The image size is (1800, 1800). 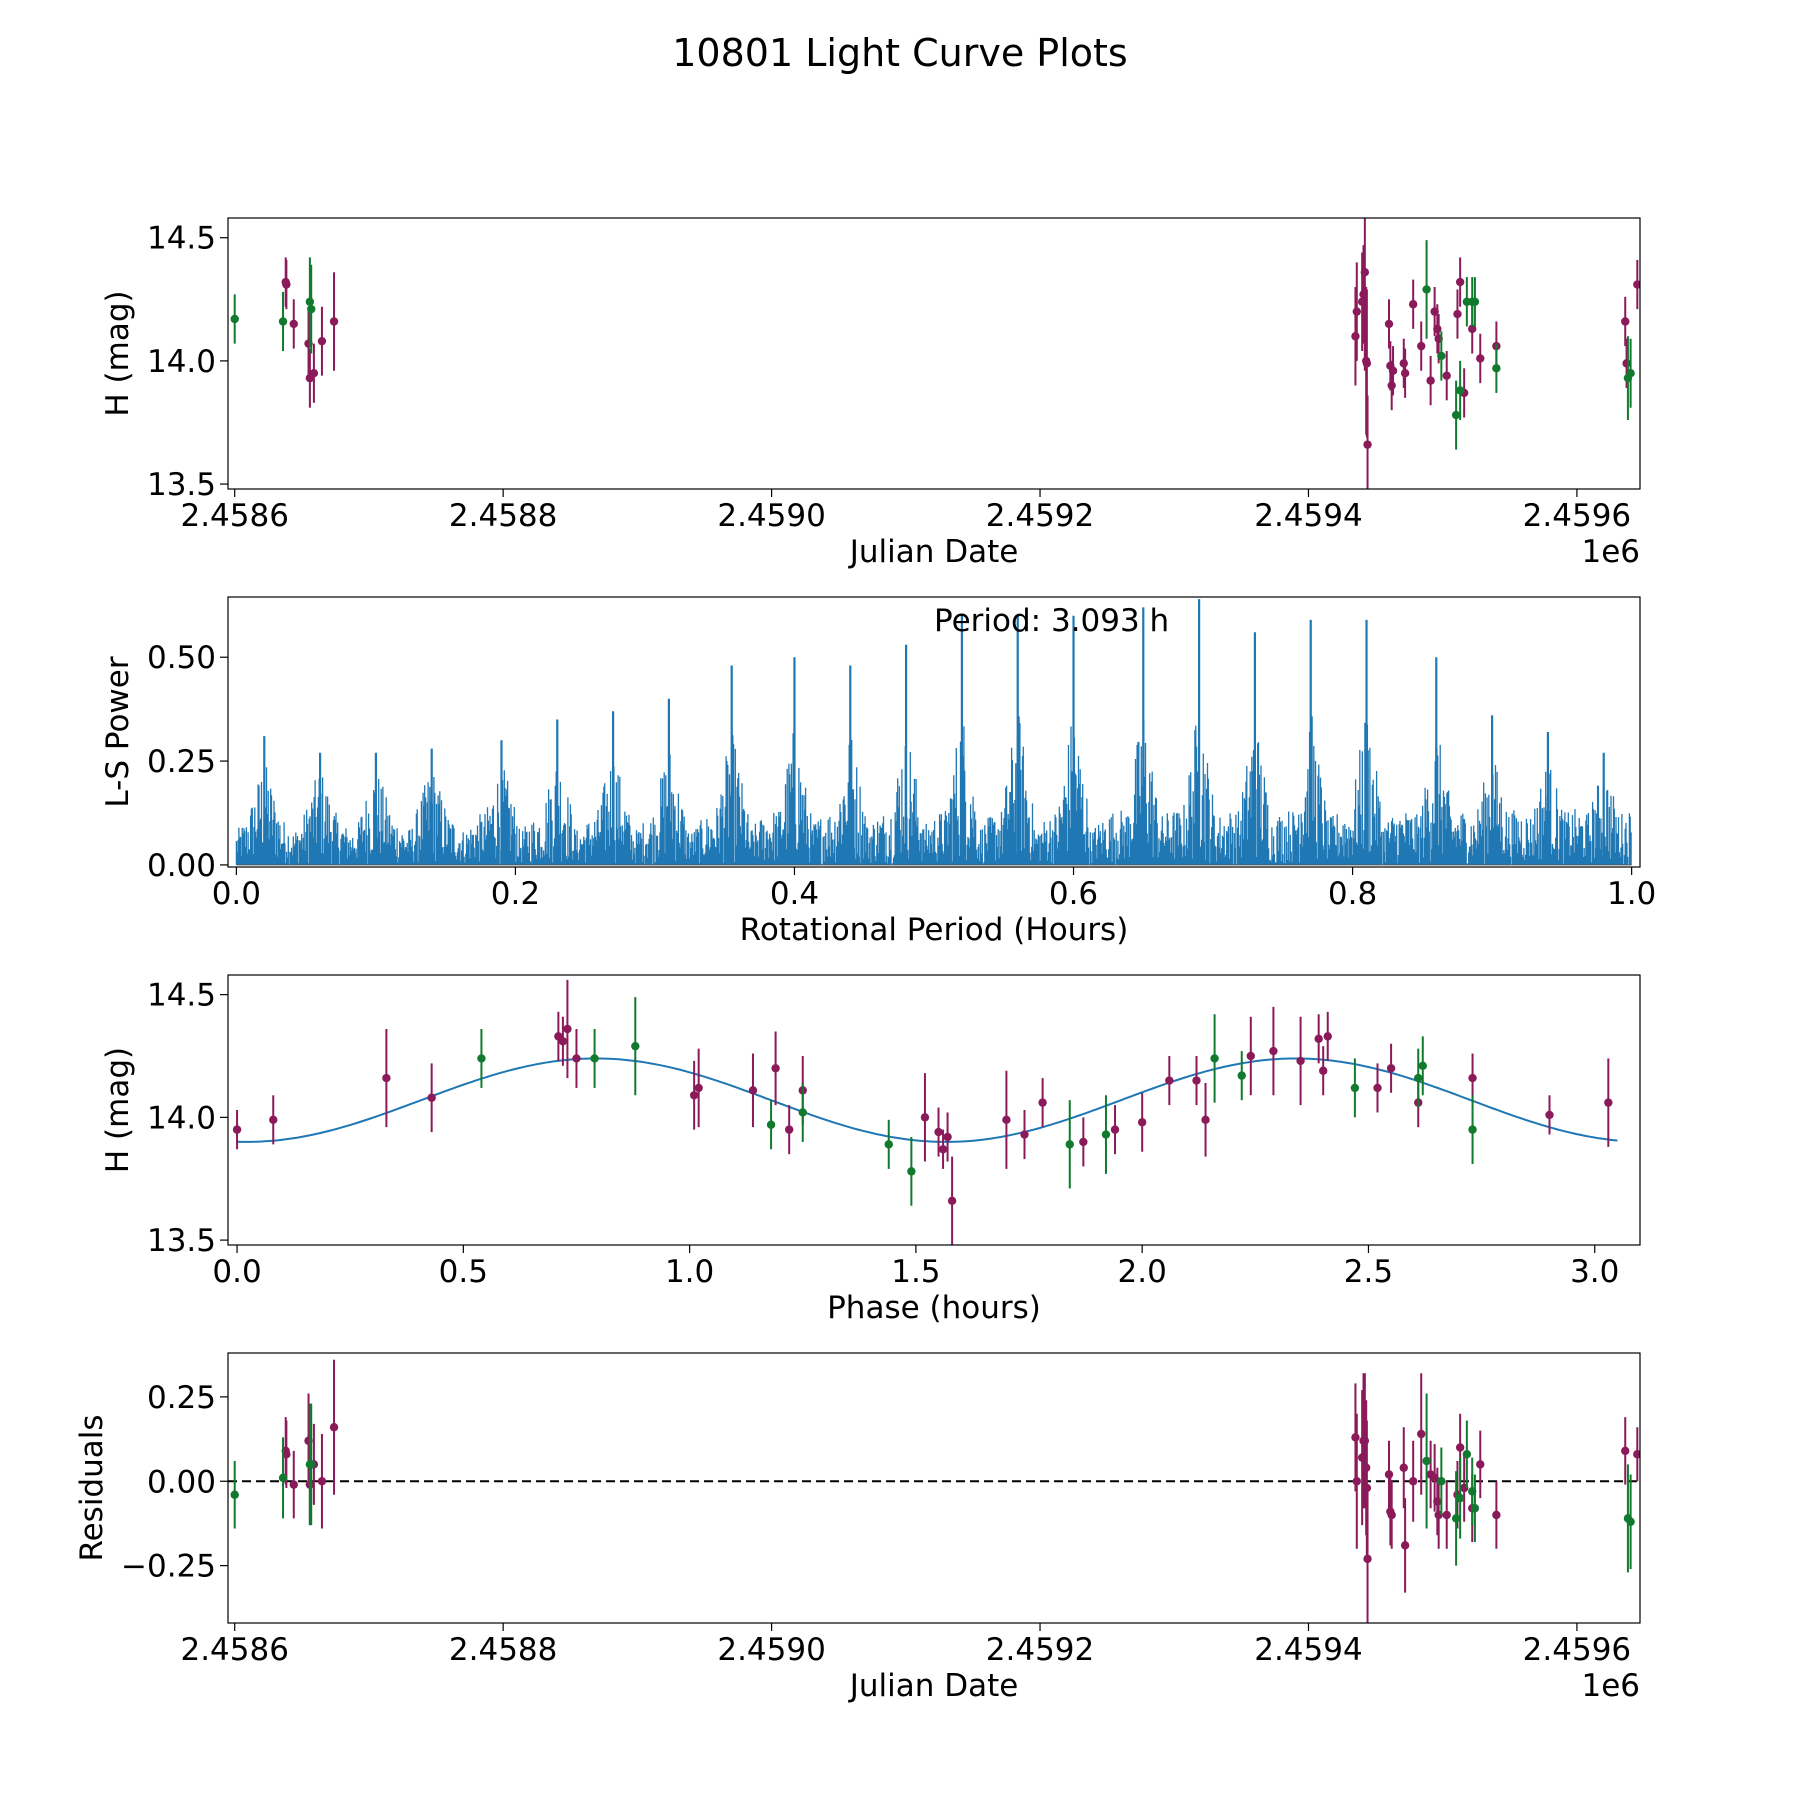 I want to click on y-axis-label: L-S Power, so click(x=118, y=731).